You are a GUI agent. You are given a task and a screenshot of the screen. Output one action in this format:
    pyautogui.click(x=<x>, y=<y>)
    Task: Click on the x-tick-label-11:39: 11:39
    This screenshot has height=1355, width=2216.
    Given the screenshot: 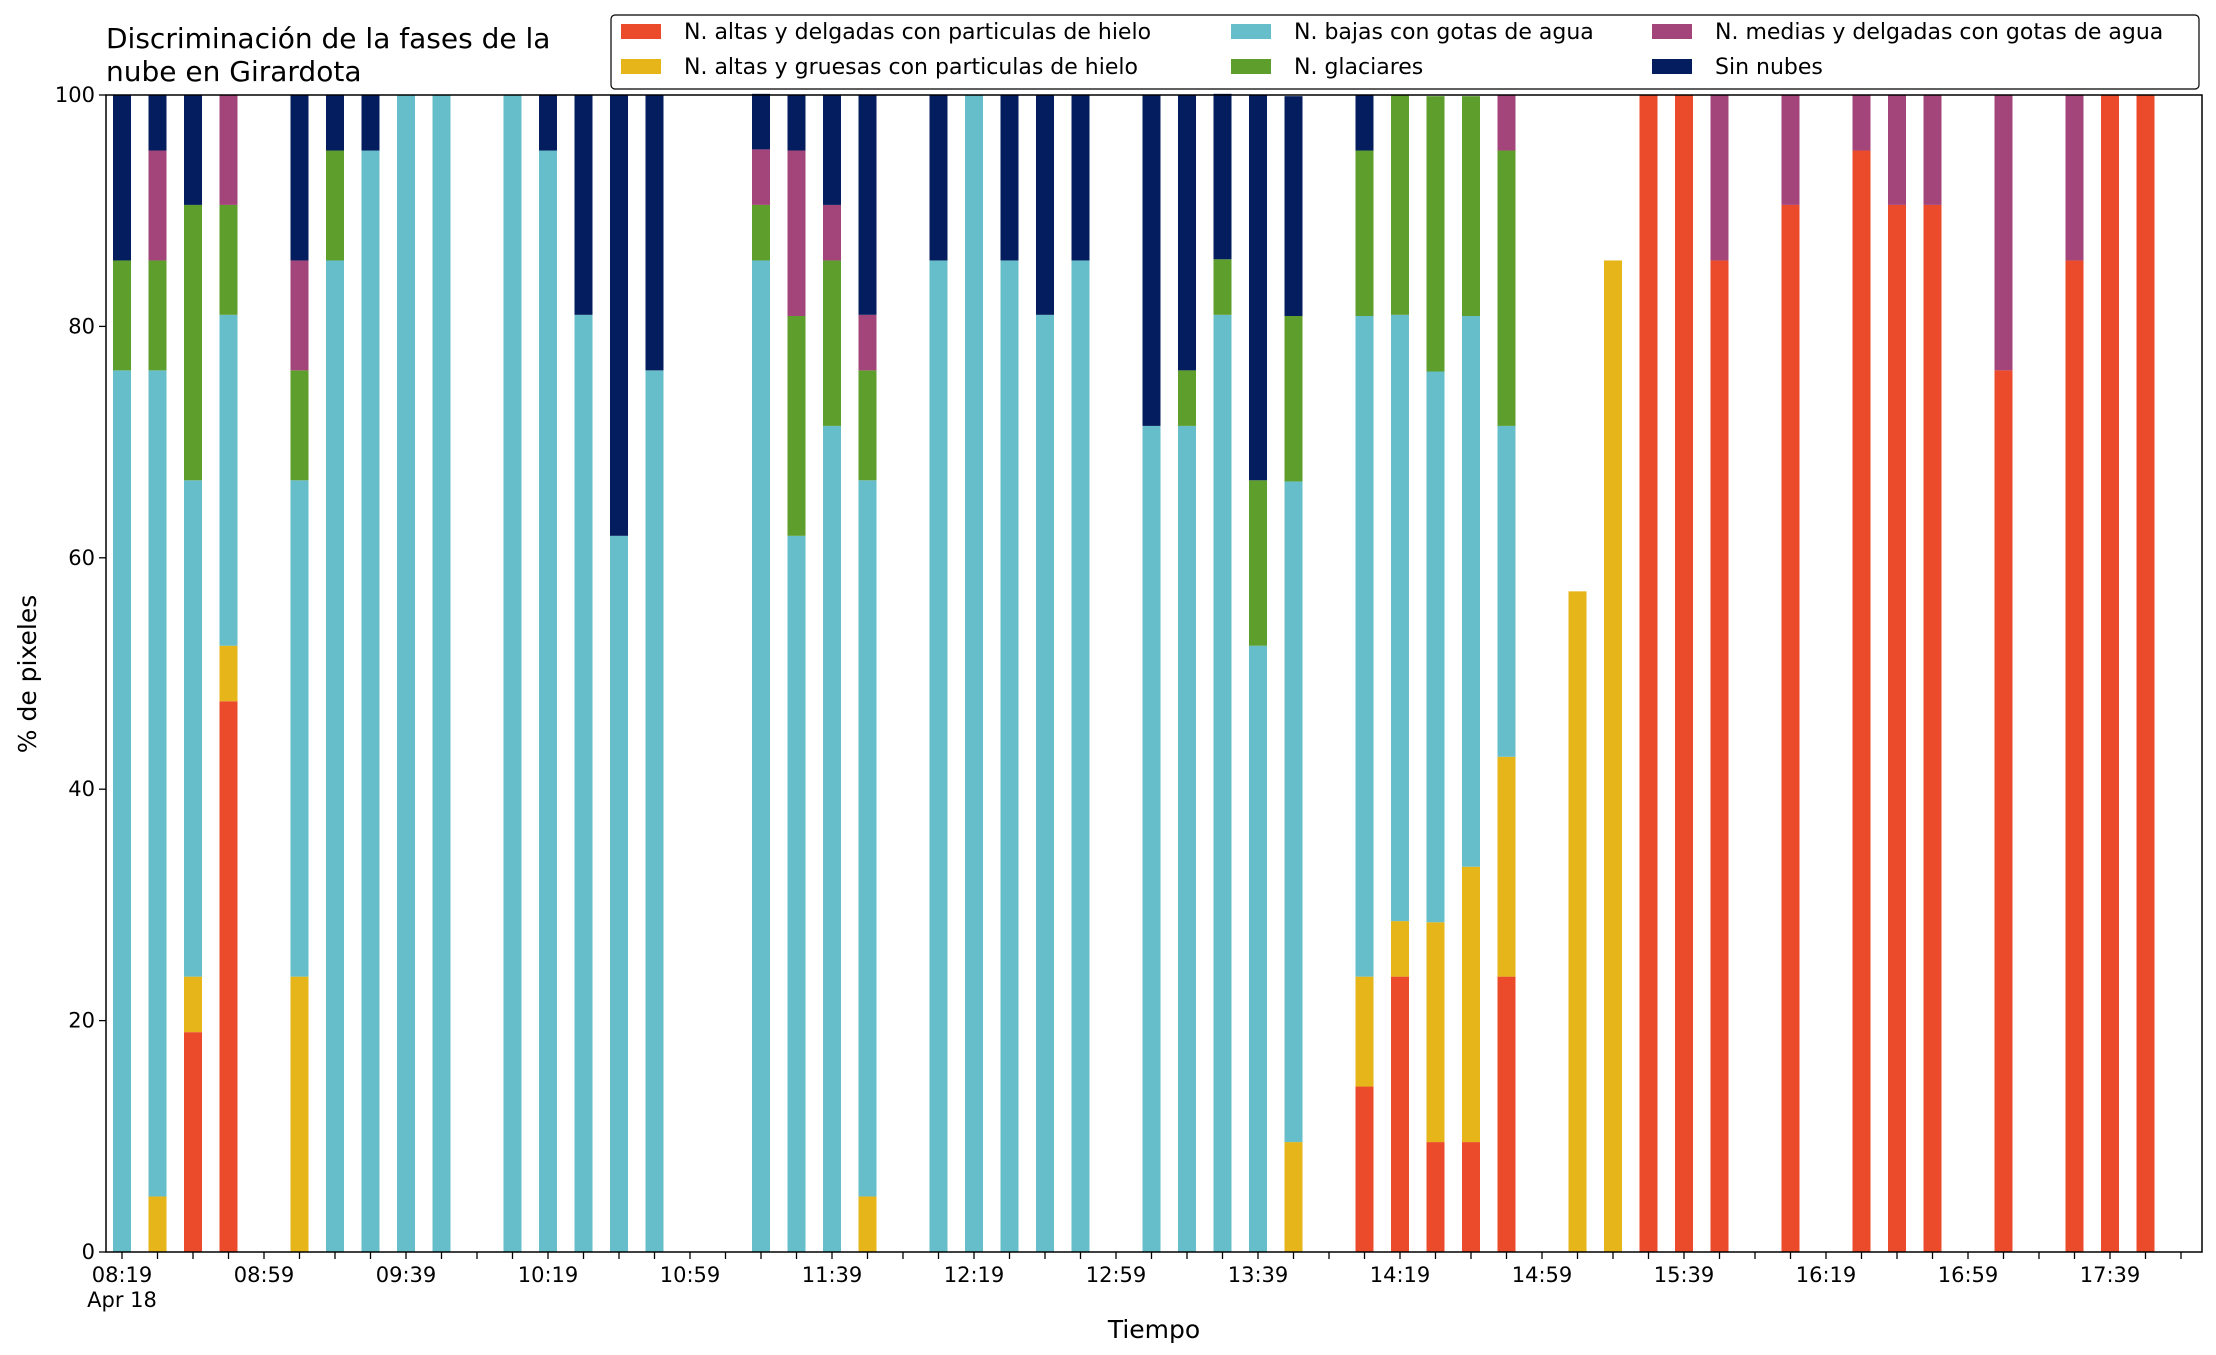 What is the action you would take?
    pyautogui.click(x=832, y=1275)
    